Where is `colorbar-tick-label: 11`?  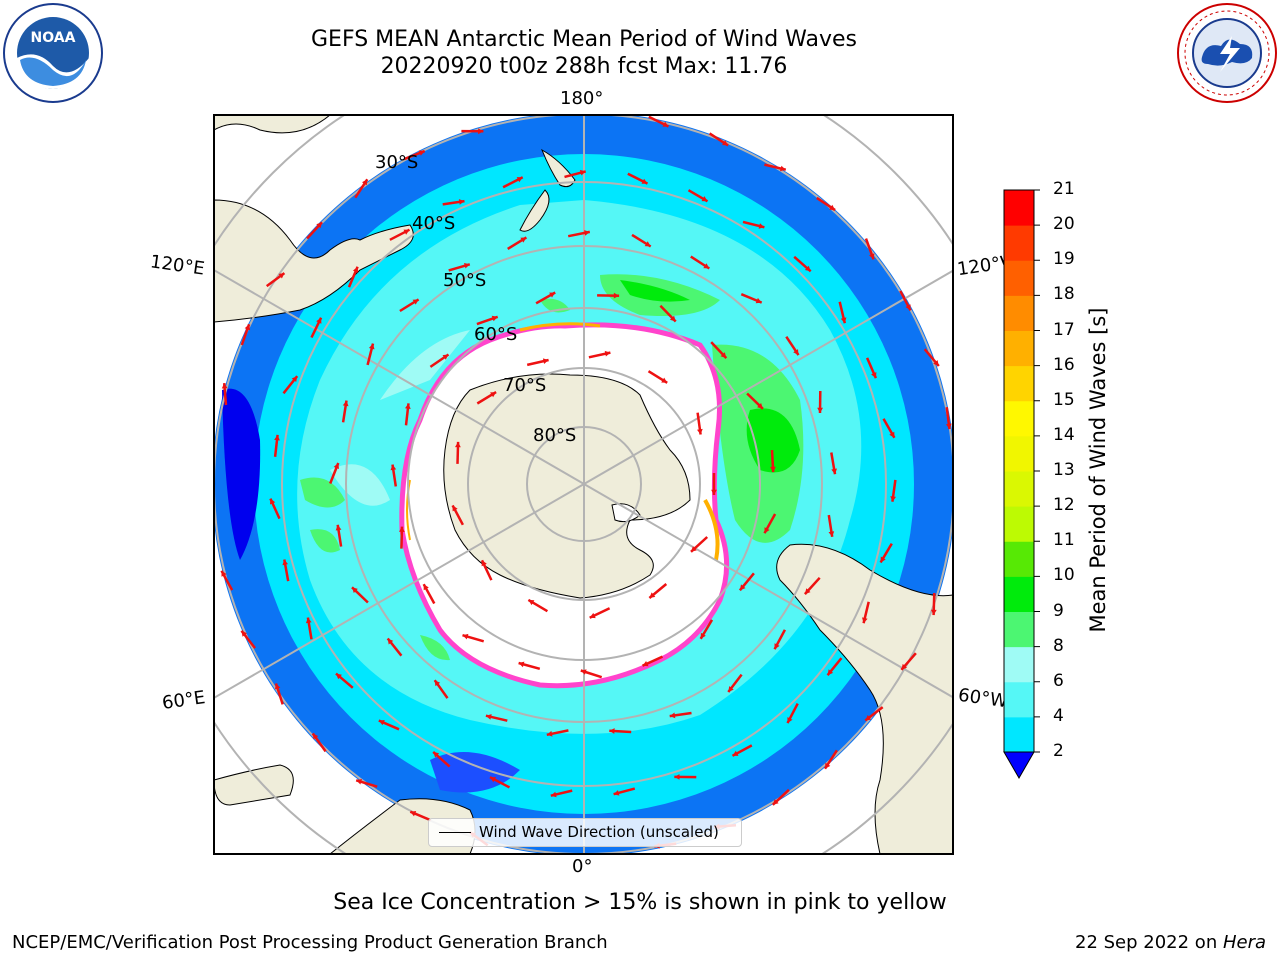
colorbar-tick-label: 11 is located at coordinates (1064, 540).